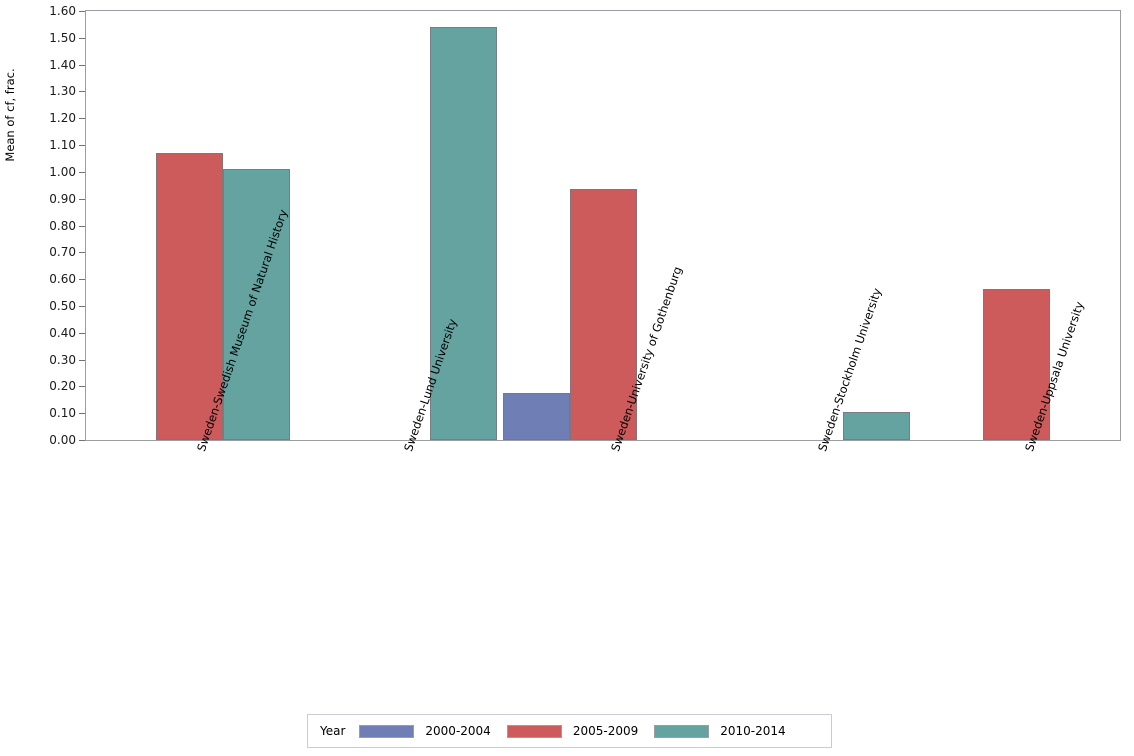  I want to click on legend-label: 2010-2014, so click(753, 731).